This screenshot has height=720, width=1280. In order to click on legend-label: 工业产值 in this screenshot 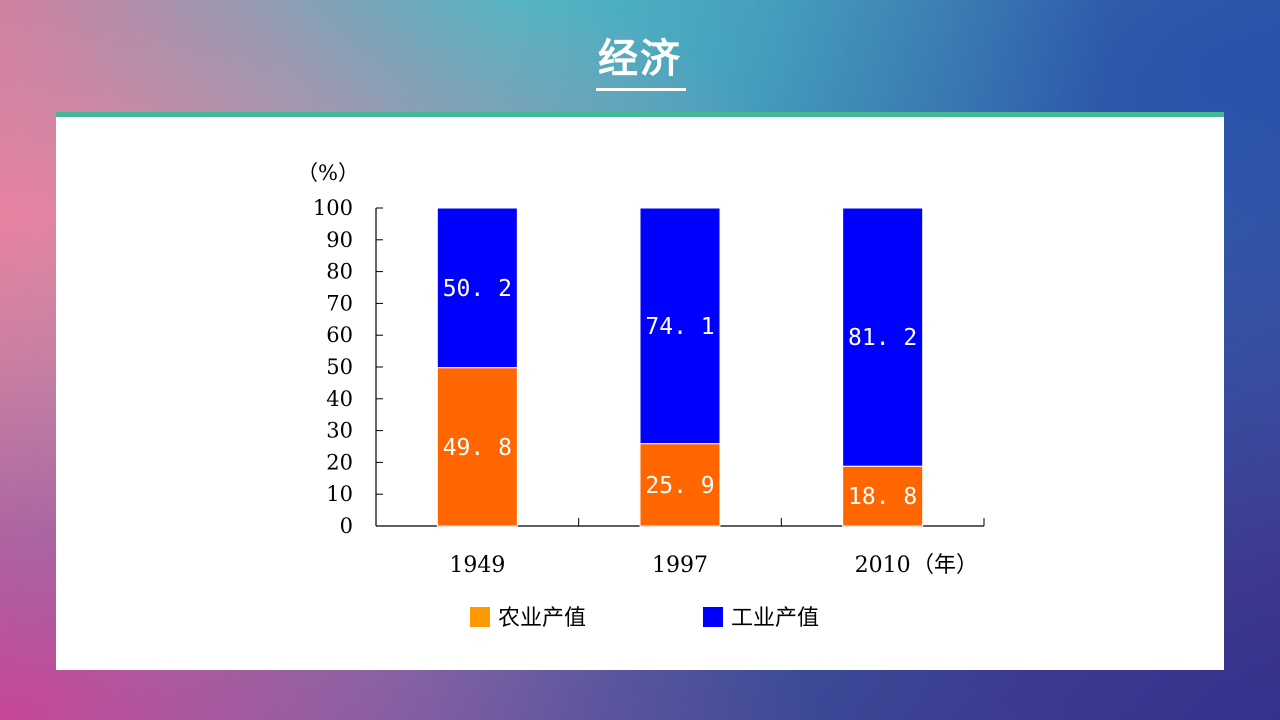, I will do `click(775, 618)`.